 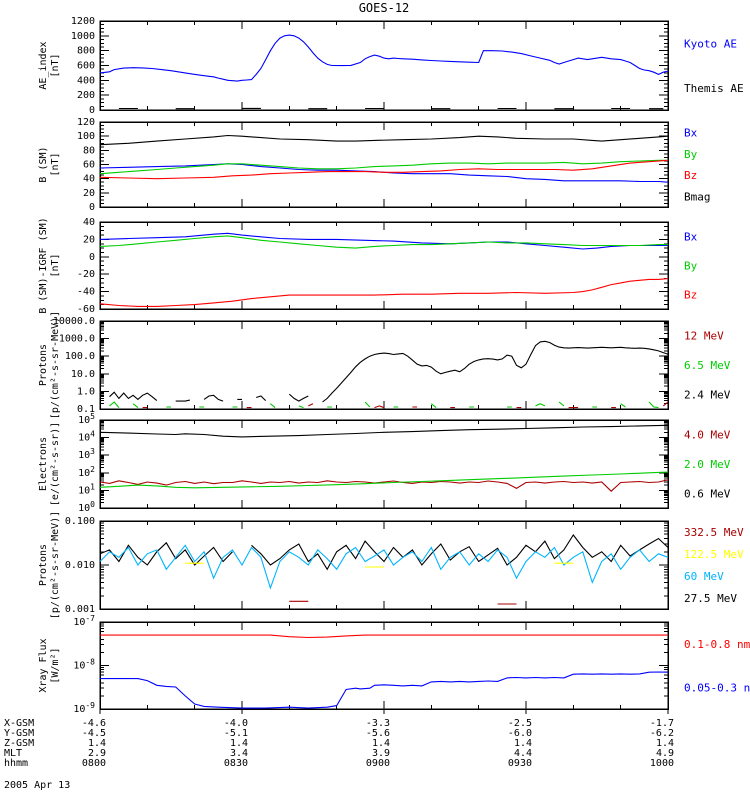 What do you see at coordinates (405, 405) in the screenshot?
I see `series-12-mev` at bounding box center [405, 405].